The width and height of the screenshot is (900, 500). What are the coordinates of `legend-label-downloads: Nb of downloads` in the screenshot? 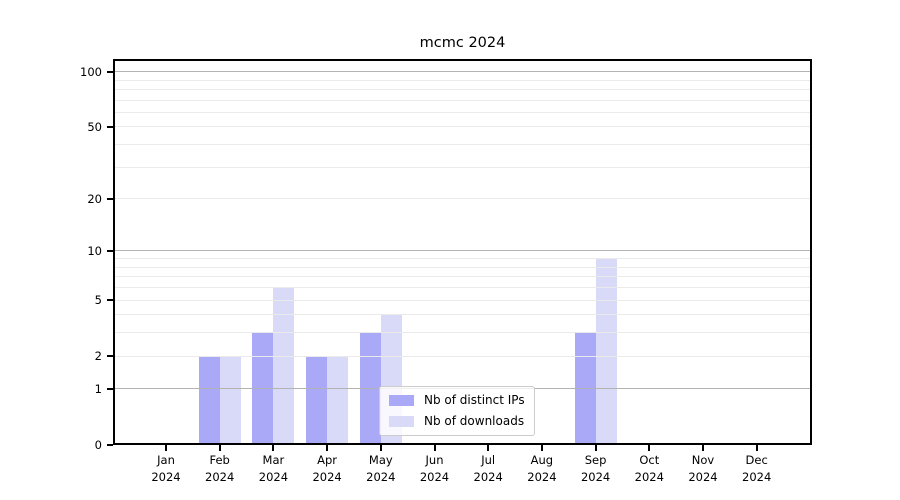 It's located at (474, 421).